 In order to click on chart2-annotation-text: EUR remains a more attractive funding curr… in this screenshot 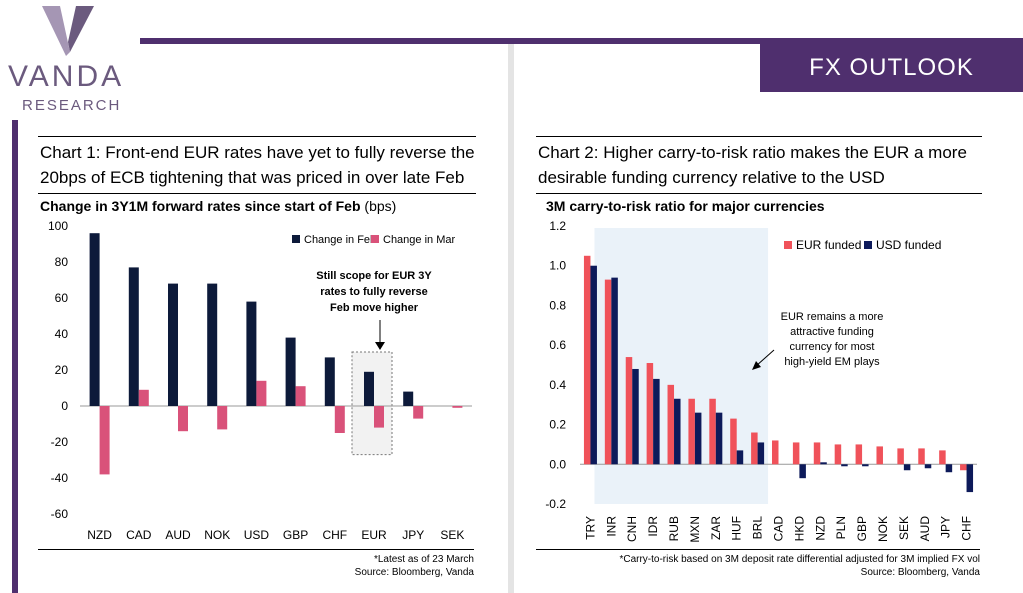, I will do `click(832, 339)`.